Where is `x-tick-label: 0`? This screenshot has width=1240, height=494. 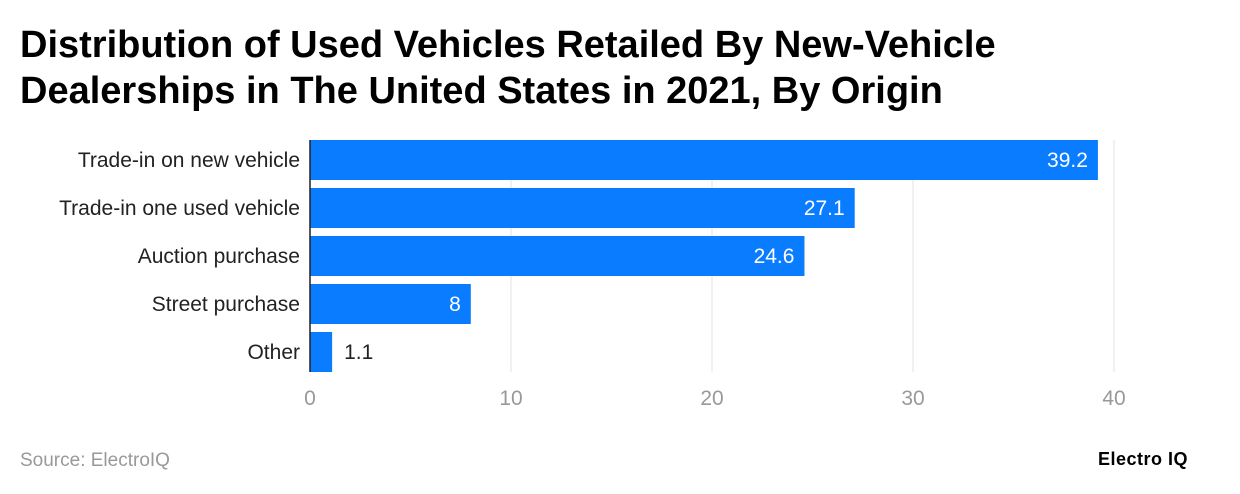
x-tick-label: 0 is located at coordinates (310, 398).